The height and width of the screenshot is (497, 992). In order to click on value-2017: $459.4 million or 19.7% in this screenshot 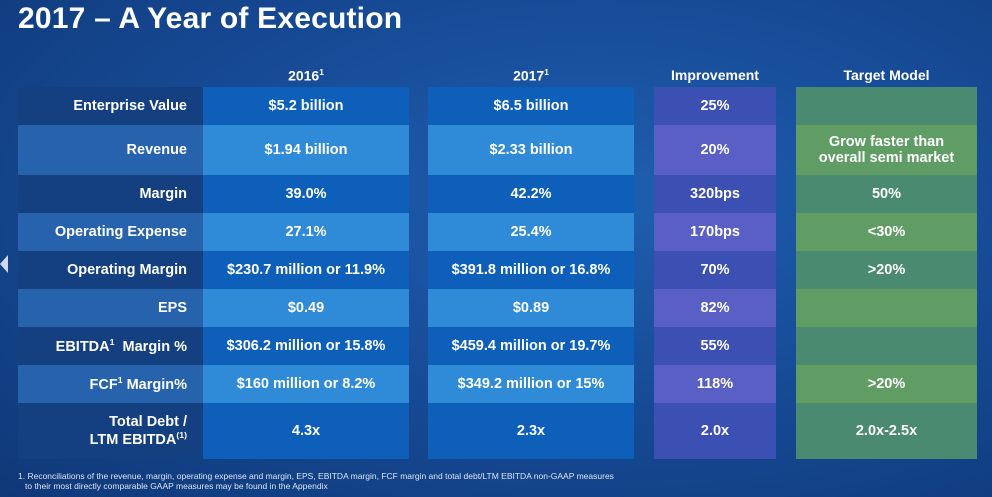, I will do `click(531, 346)`.